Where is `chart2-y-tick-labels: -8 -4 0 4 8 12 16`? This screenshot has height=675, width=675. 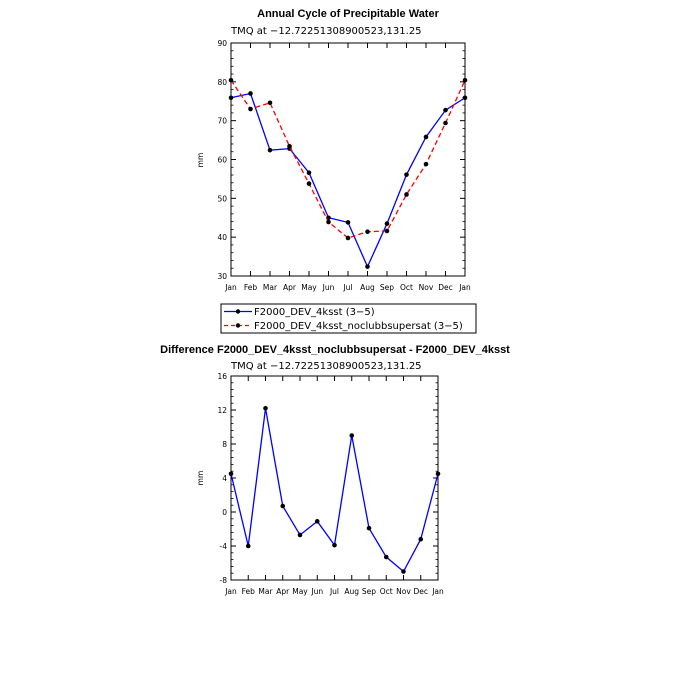
chart2-y-tick-labels: -8 -4 0 4 8 12 16 is located at coordinates (222, 478).